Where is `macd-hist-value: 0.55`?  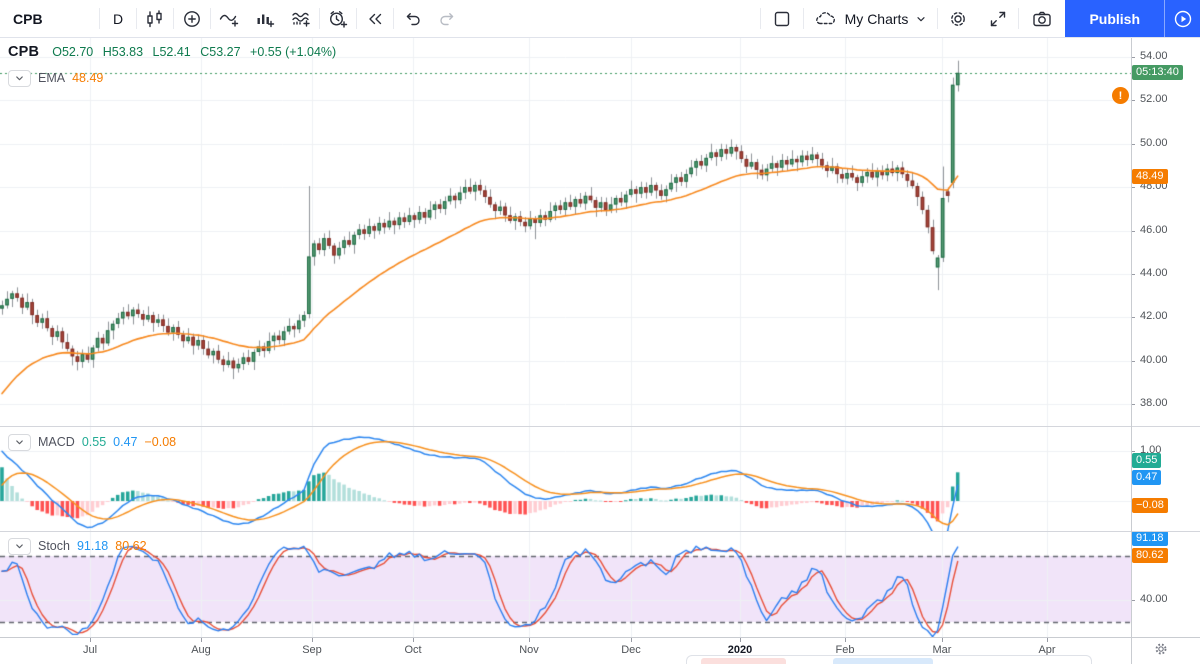
macd-hist-value: 0.55 is located at coordinates (94, 442).